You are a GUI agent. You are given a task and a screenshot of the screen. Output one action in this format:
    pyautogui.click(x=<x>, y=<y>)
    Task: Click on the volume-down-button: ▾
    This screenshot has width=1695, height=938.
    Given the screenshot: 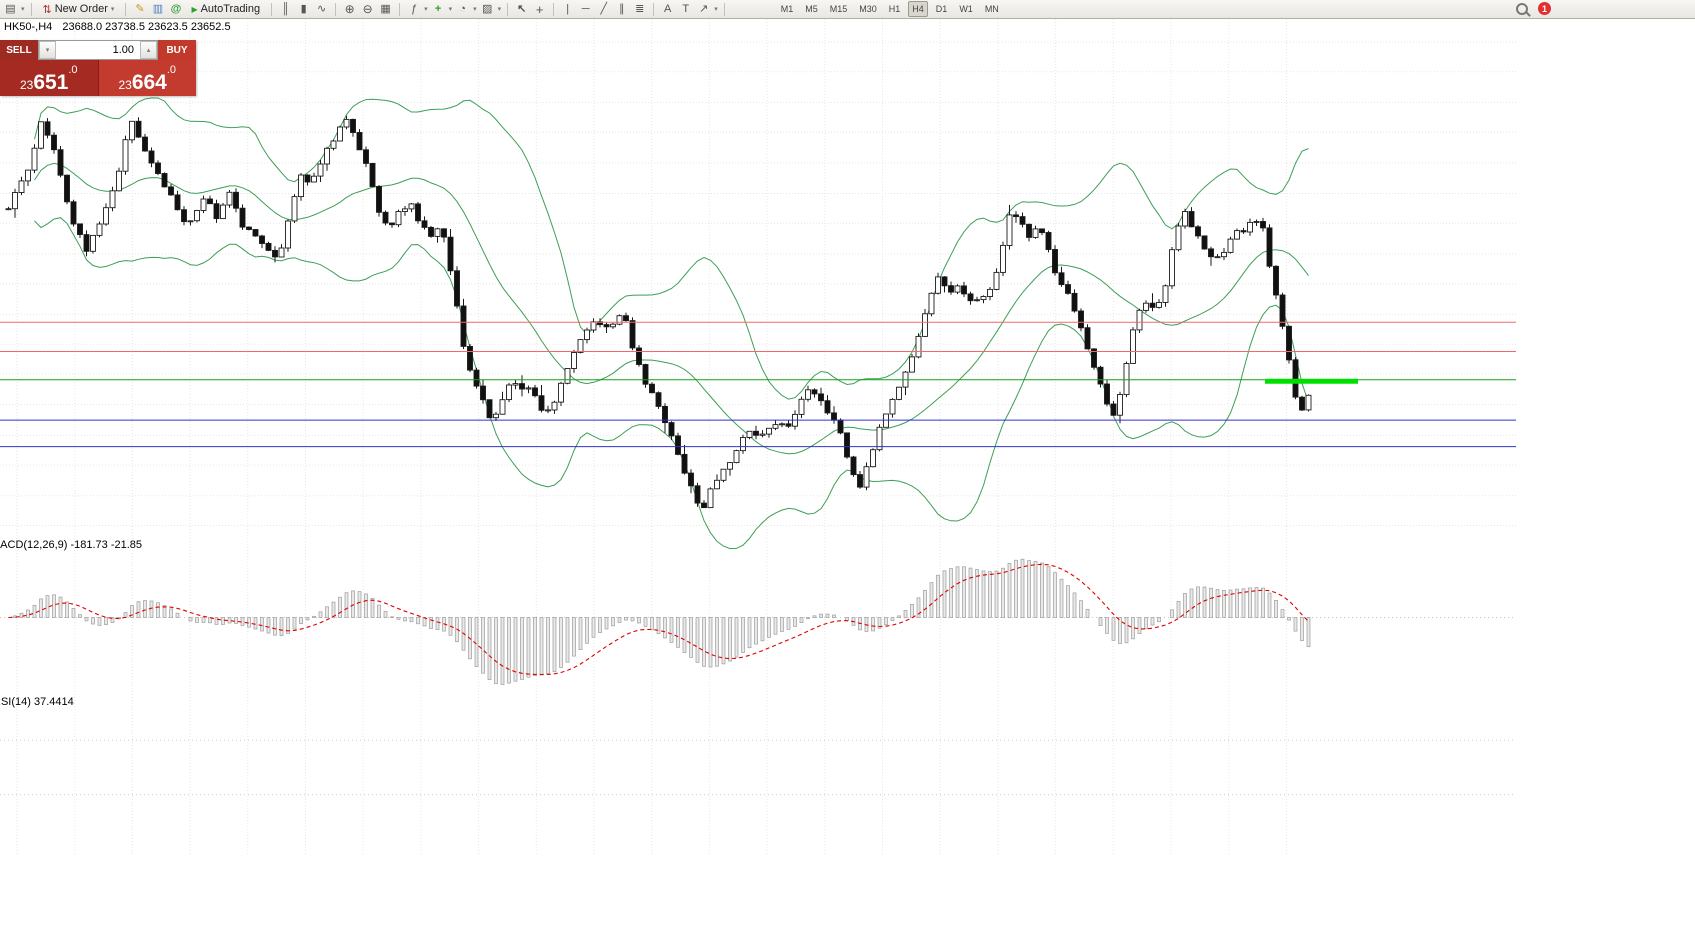 What is the action you would take?
    pyautogui.click(x=47, y=50)
    